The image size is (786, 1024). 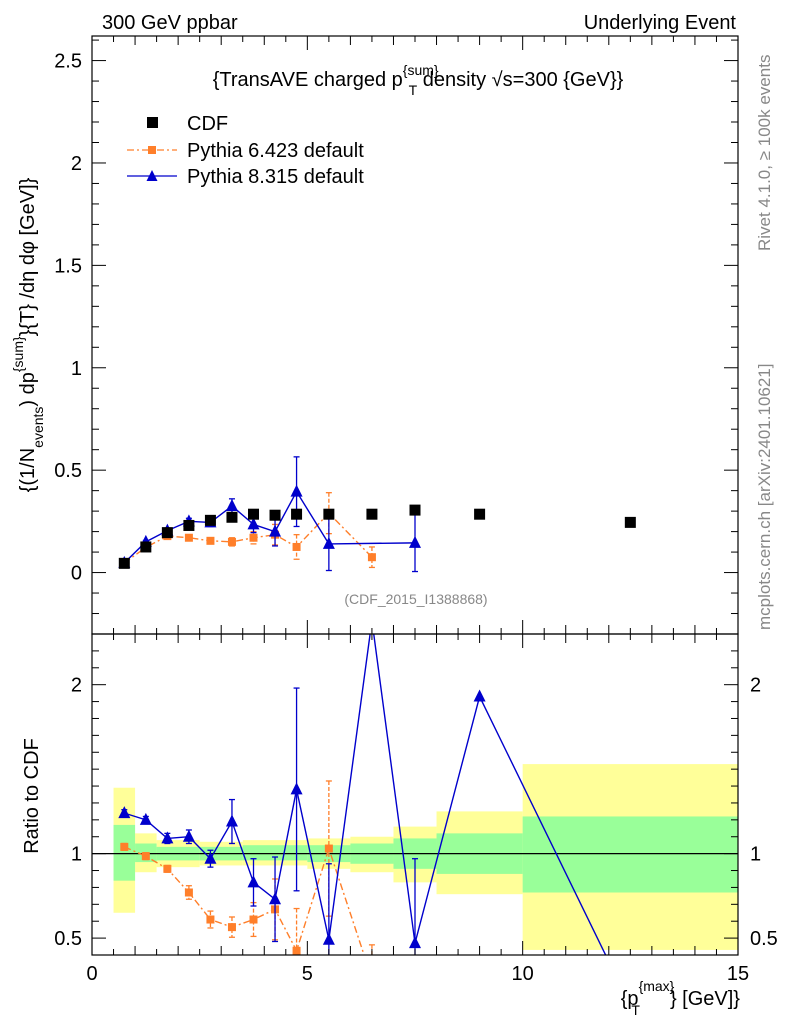 What do you see at coordinates (307, 974) in the screenshot?
I see `x-tick-label-5: 5` at bounding box center [307, 974].